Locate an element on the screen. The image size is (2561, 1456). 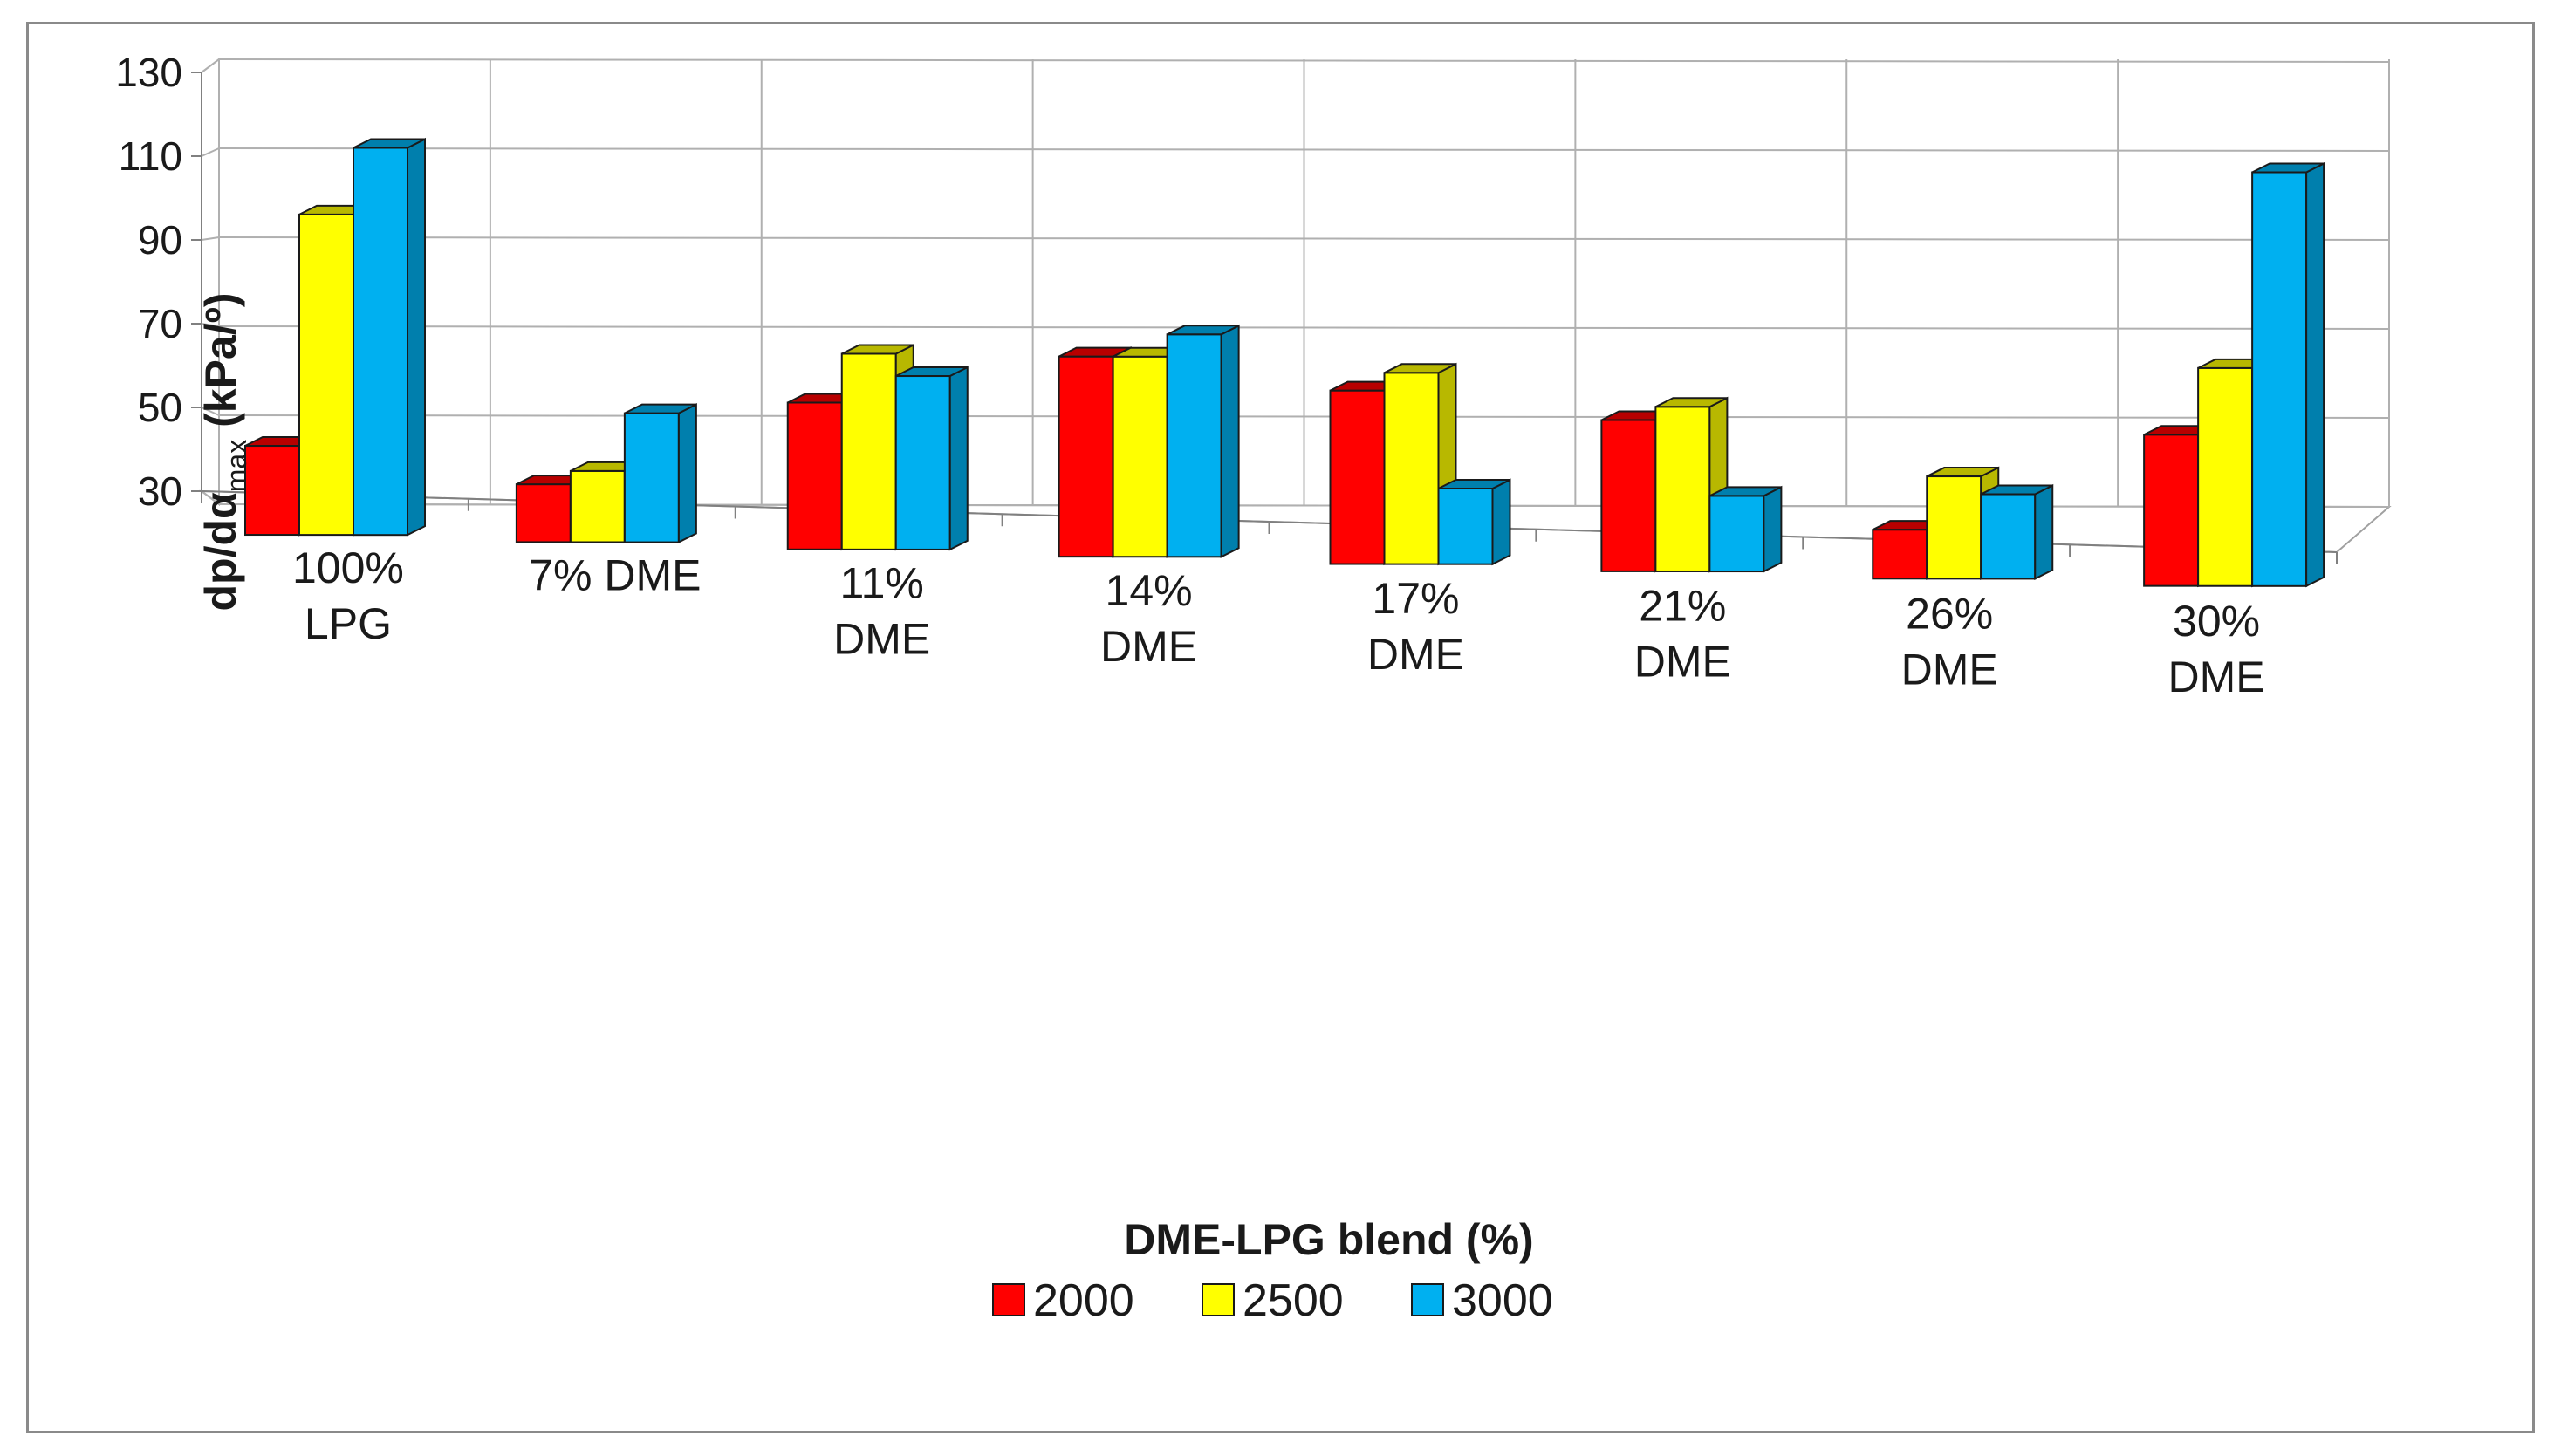
y-axis-title-subscript: max is located at coordinates (237, 466).